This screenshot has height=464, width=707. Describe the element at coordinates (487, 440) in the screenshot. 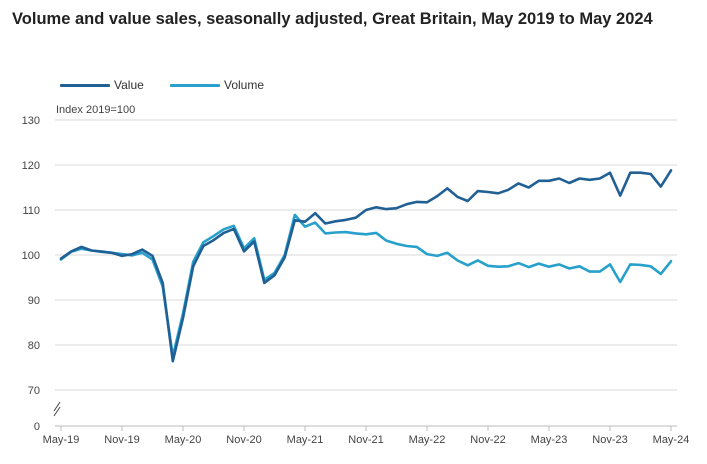

I see `x-tick-label-Nov-22: Nov-22` at that location.